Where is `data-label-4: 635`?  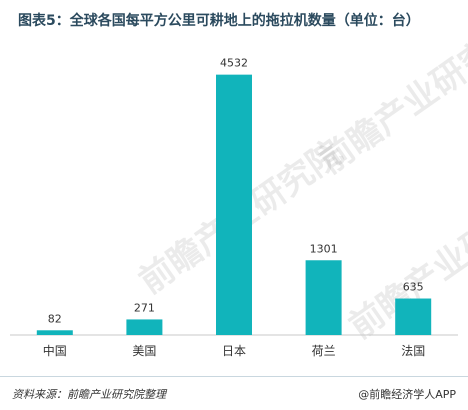
data-label-4: 635 is located at coordinates (413, 287).